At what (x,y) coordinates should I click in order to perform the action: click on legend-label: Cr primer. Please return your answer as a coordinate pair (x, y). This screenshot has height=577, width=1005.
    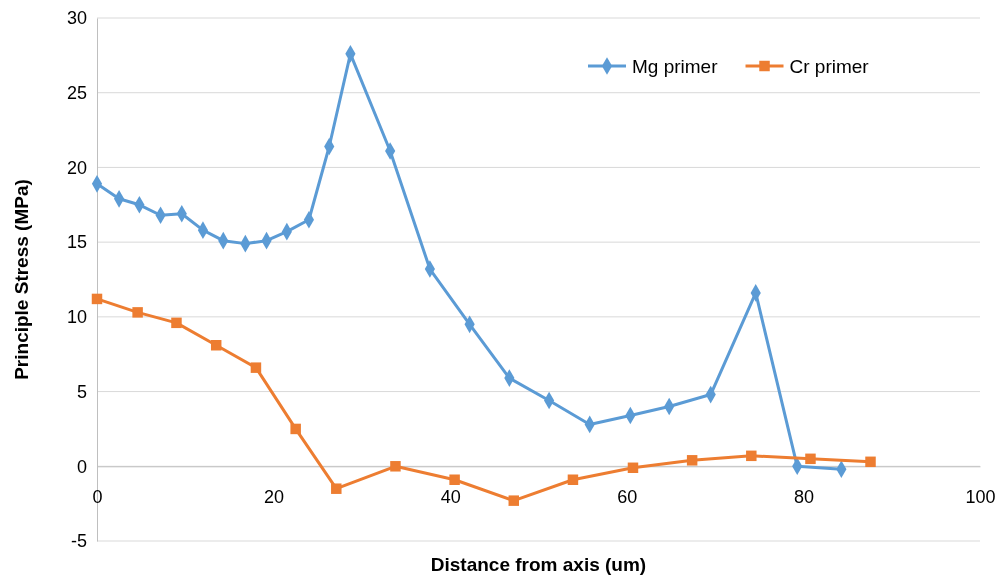
    Looking at the image, I should click on (829, 66).